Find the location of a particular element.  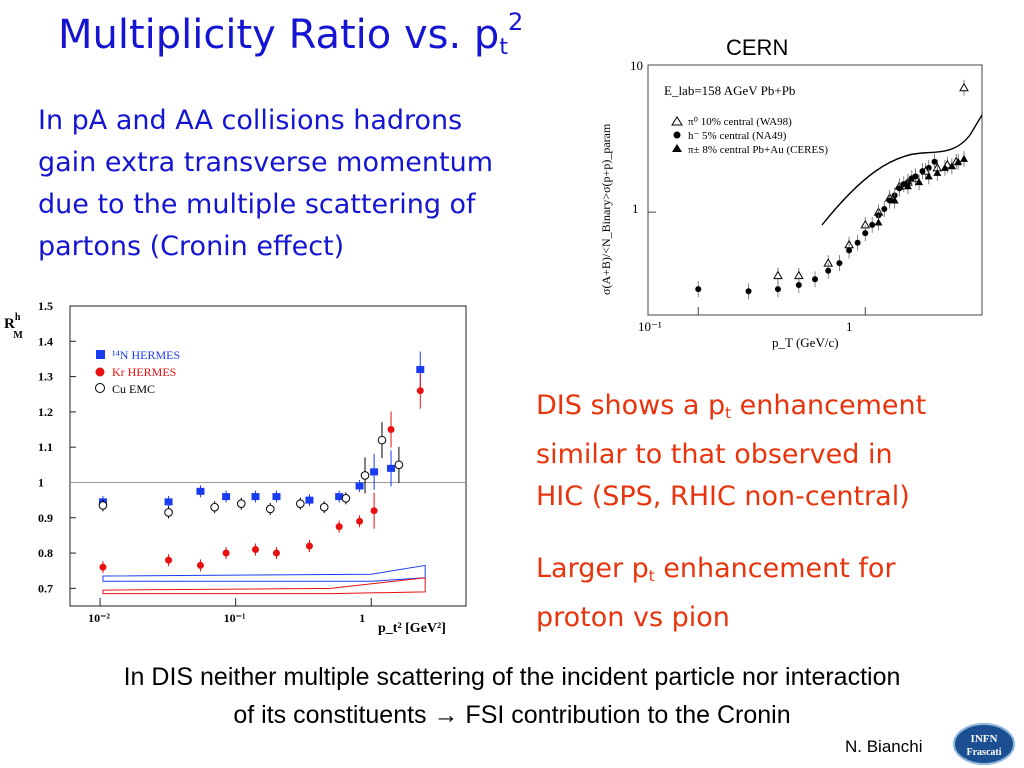

hermes-xtick-label: 1 is located at coordinates (362, 618).